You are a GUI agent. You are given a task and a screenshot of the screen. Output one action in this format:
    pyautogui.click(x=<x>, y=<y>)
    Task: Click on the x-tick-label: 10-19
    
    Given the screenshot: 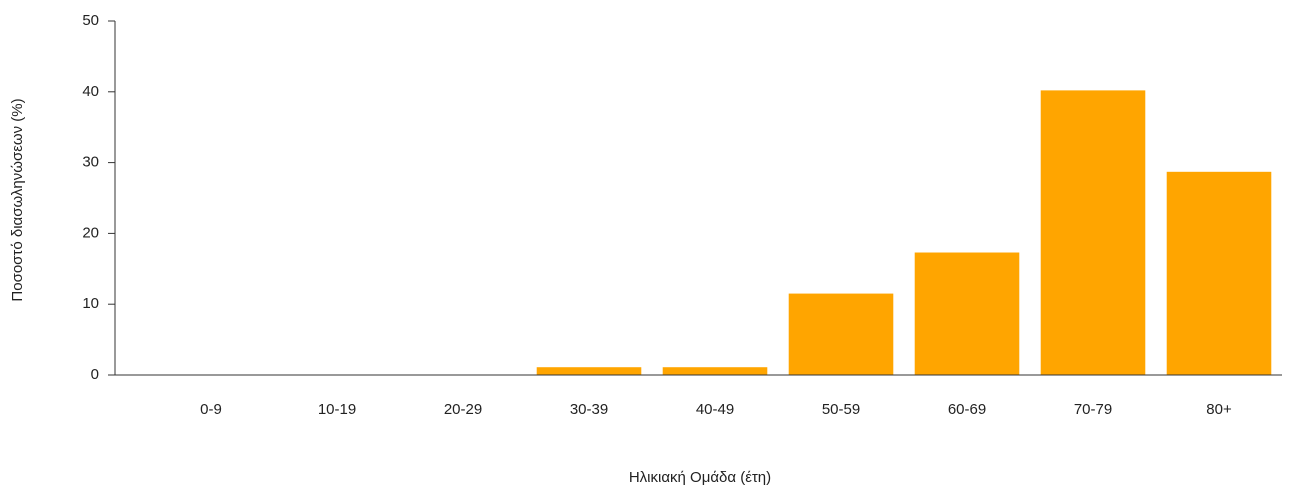 What is the action you would take?
    pyautogui.click(x=337, y=409)
    